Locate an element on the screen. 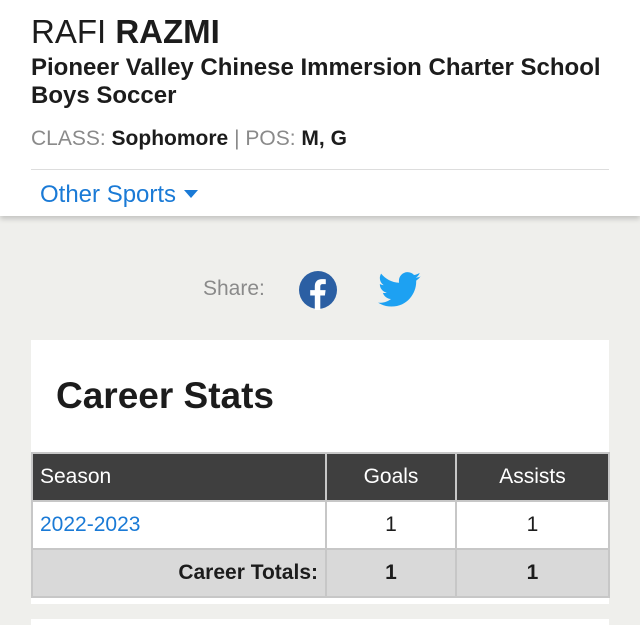 Image resolution: width=640 pixels, height=625 pixels. goals-cell: 1 is located at coordinates (391, 525).